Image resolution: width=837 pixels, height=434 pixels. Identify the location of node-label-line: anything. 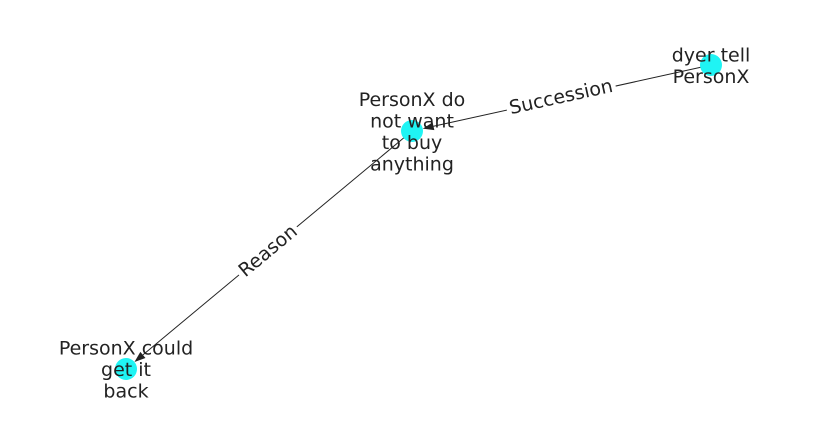
(412, 164).